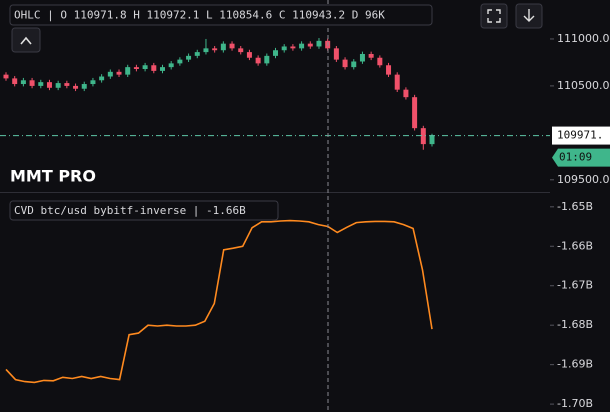 Image resolution: width=610 pixels, height=412 pixels. I want to click on fullscreen-icon, so click(494, 16).